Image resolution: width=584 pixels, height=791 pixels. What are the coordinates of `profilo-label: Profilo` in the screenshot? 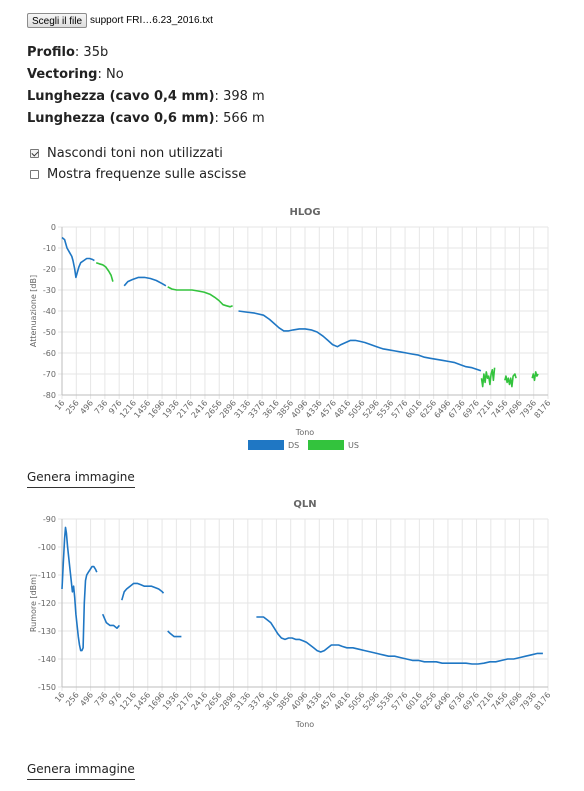 It's located at (51, 52).